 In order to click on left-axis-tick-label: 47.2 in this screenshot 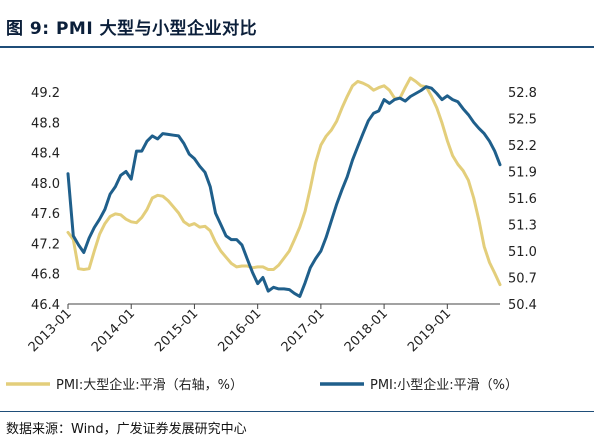, I will do `click(45, 244)`.